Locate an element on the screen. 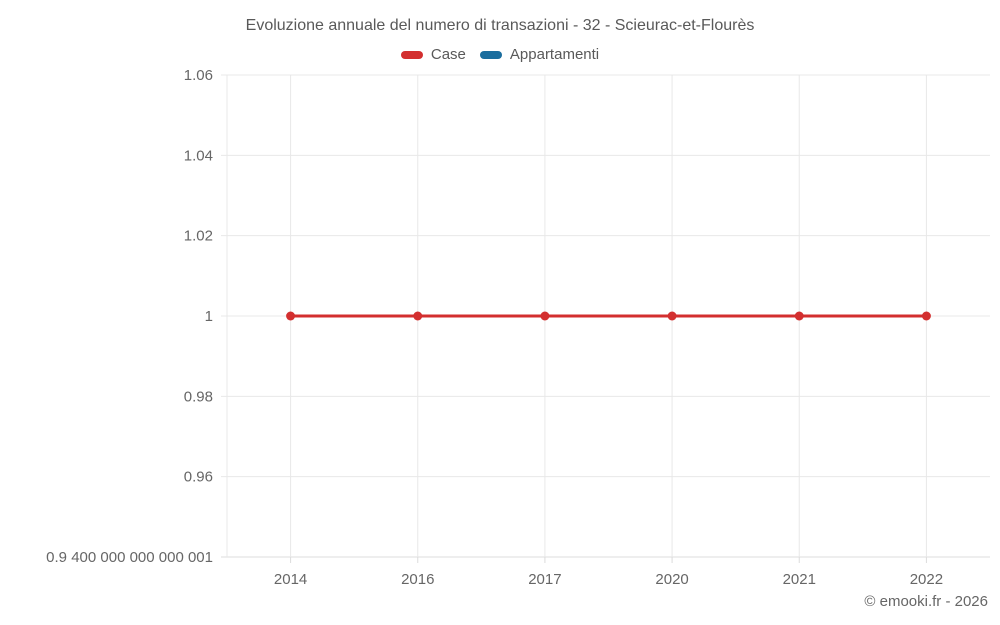 The height and width of the screenshot is (625, 1000). legend-item-appartamenti: Appartamenti is located at coordinates (539, 54).